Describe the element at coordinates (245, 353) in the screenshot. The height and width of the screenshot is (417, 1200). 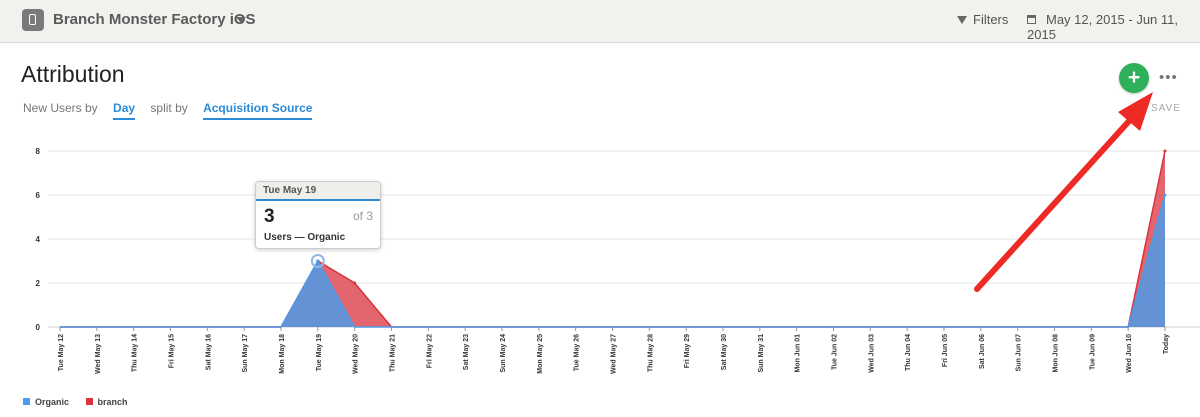
I see `x-tick-label: Sun May 17` at that location.